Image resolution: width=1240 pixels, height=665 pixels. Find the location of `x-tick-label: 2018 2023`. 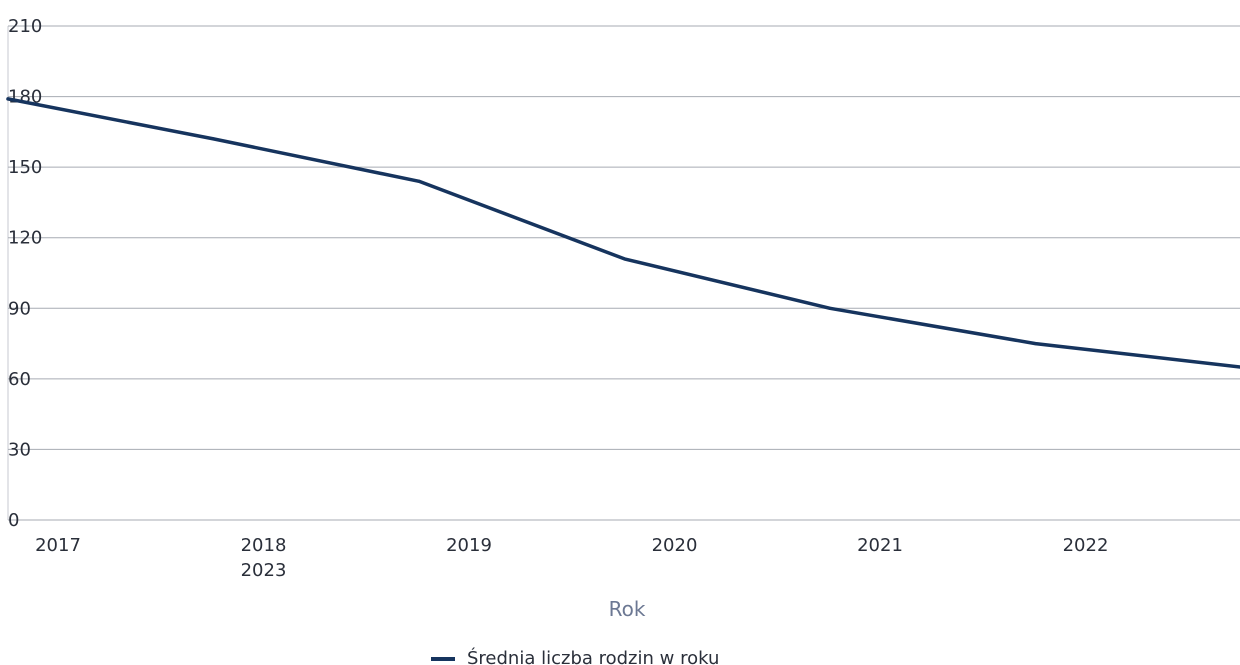

x-tick-label: 2018 2023 is located at coordinates (264, 558).